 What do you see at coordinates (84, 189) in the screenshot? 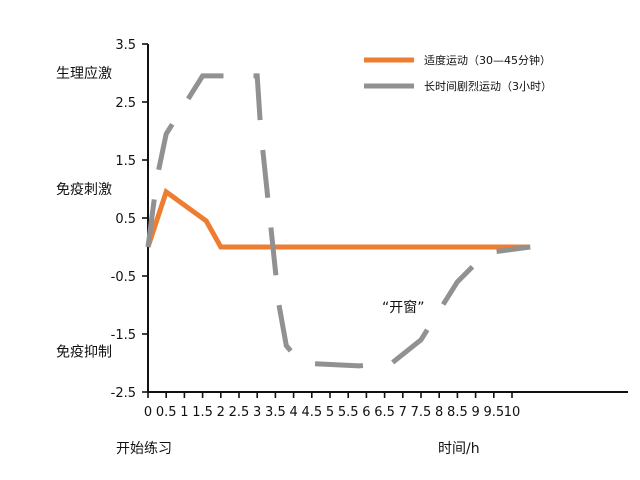
I see `y-category-label: 免疫刺激` at bounding box center [84, 189].